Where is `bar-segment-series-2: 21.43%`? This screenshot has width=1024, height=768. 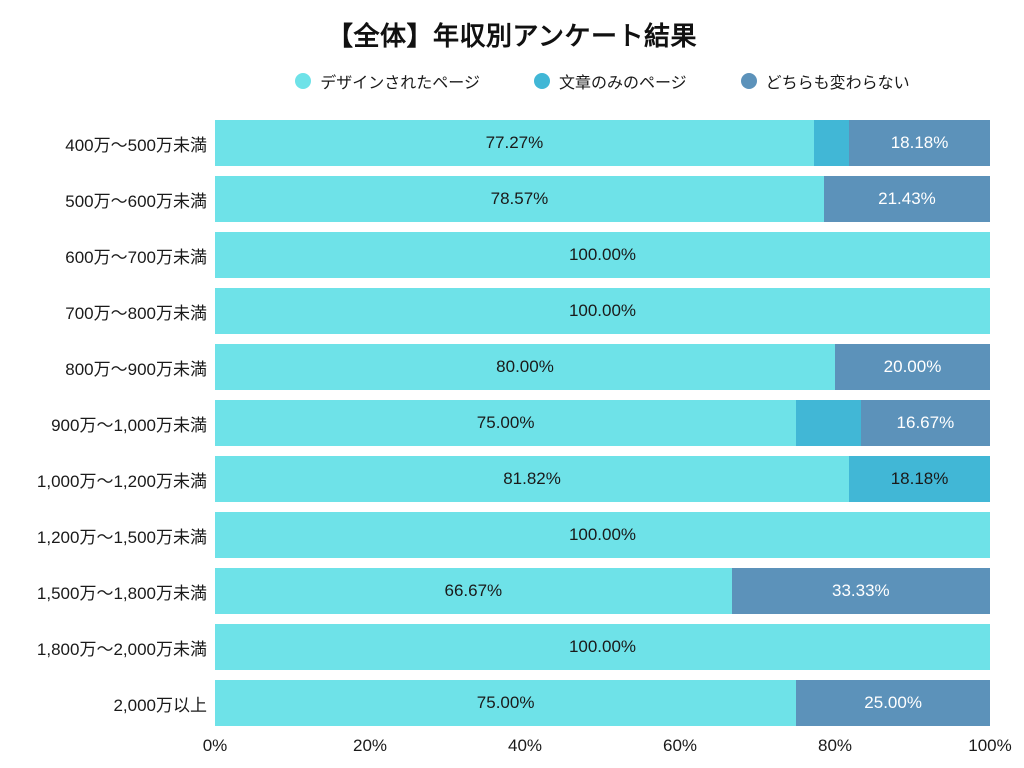
bar-segment-series-2: 21.43% is located at coordinates (906, 199).